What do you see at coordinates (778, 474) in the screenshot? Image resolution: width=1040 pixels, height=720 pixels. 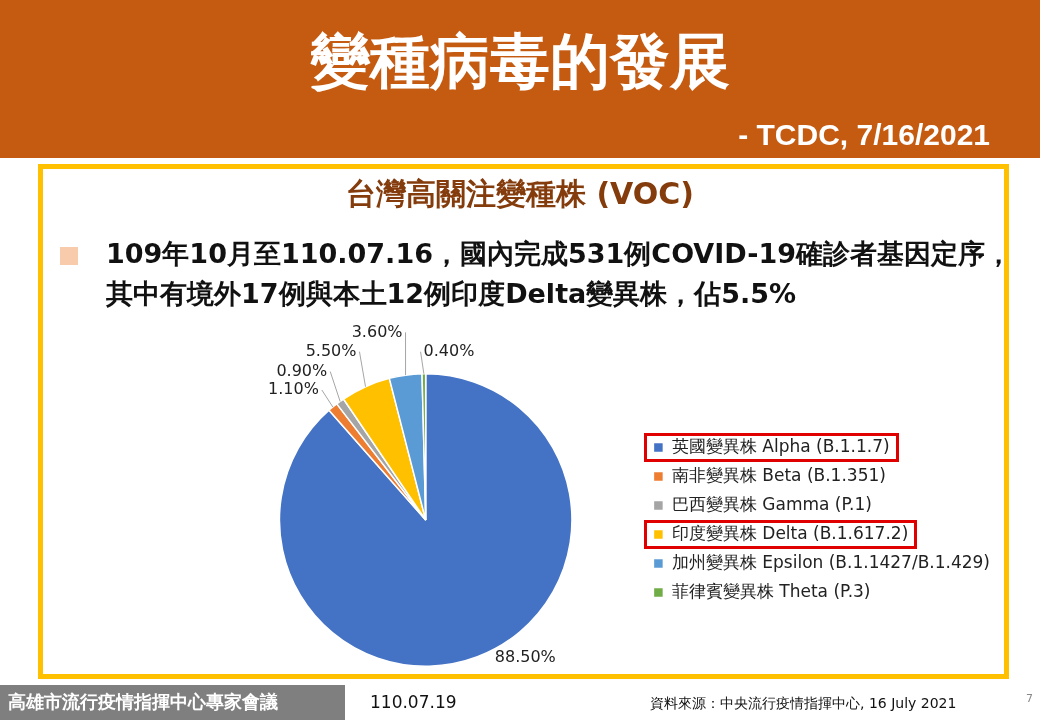 I see `legend-label: 南非變異株 Beta (B.1.351)` at bounding box center [778, 474].